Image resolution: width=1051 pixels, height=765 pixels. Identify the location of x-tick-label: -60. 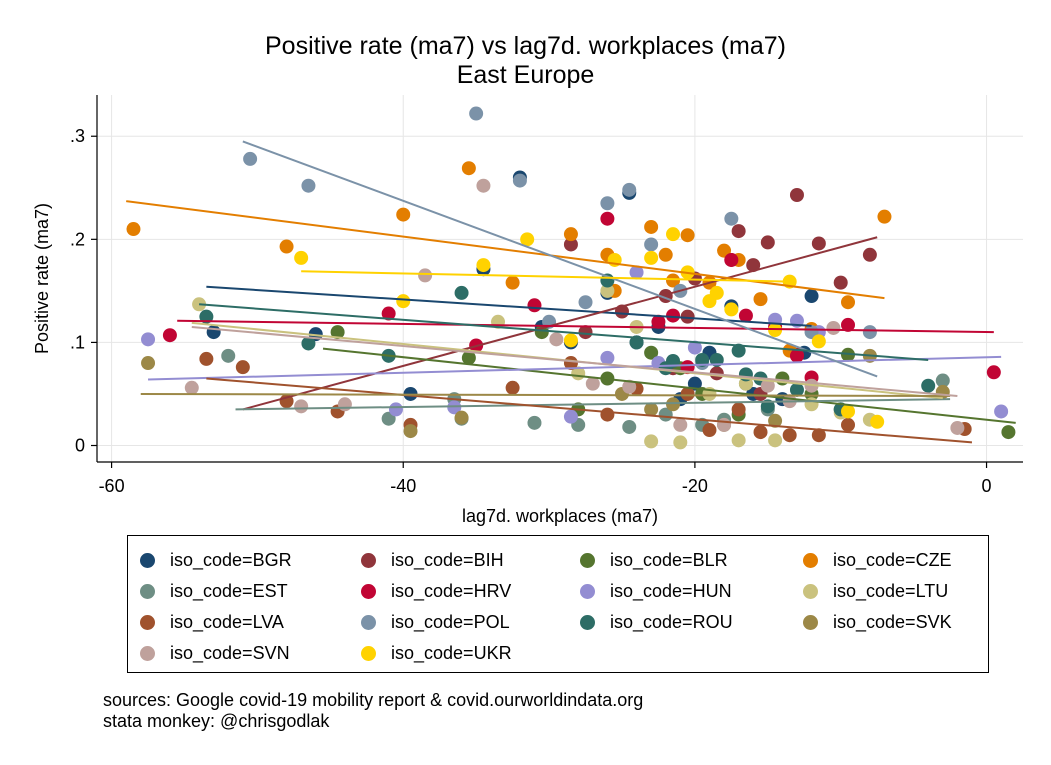
(112, 486).